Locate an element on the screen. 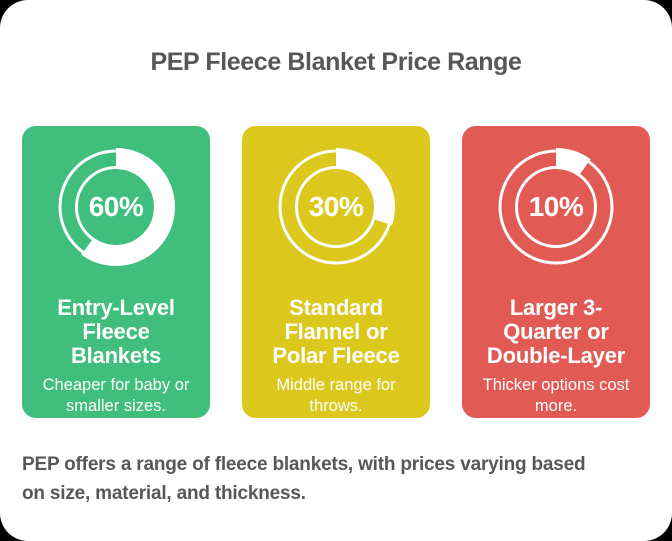  card-description: Thicker options cost more. is located at coordinates (556, 395).